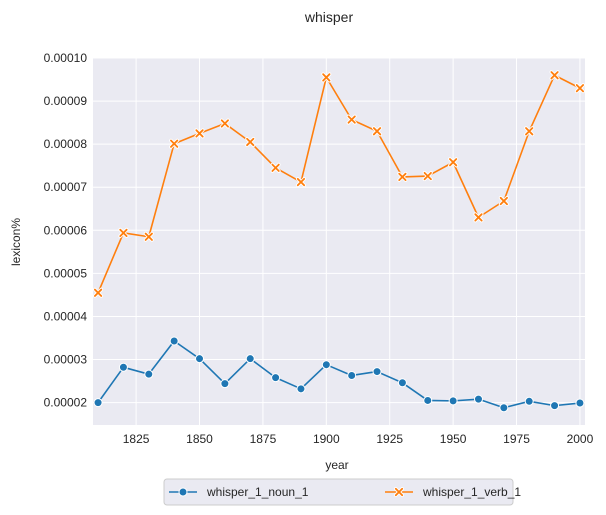 The height and width of the screenshot is (515, 606). I want to click on legend-item: whisper_1_verb_1, so click(453, 492).